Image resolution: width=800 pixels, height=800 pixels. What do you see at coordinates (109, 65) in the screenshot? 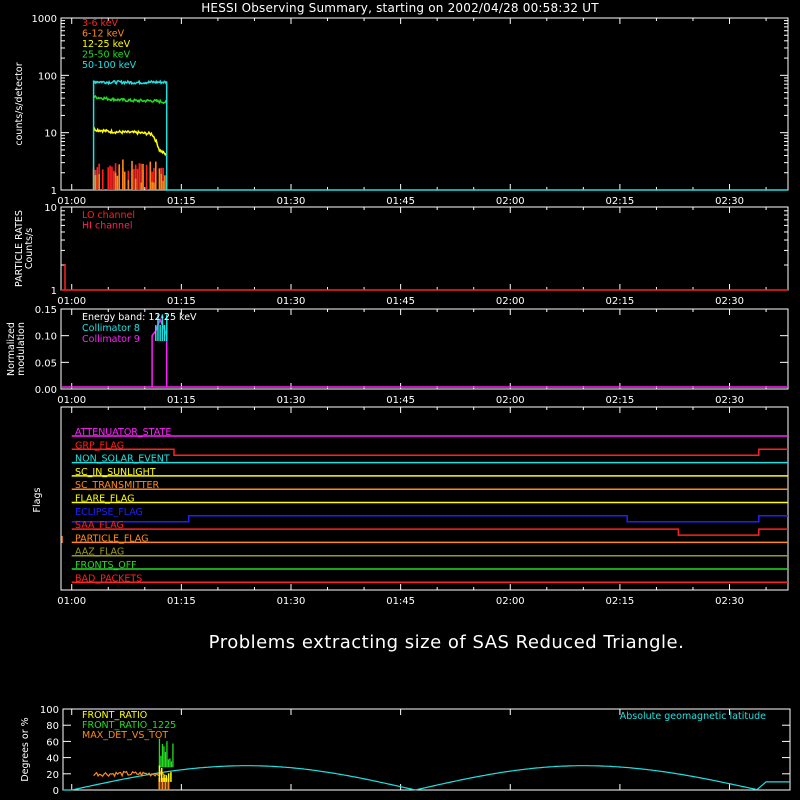
I see `legend-entry-50-100-kev: 50-100 keV` at bounding box center [109, 65].